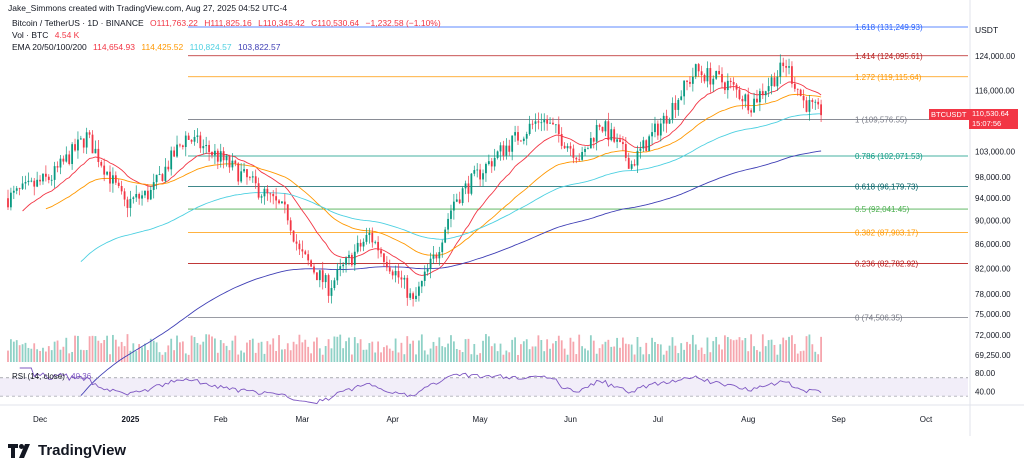 The width and height of the screenshot is (1024, 471). I want to click on axis-unit-label: USDT, so click(987, 30).